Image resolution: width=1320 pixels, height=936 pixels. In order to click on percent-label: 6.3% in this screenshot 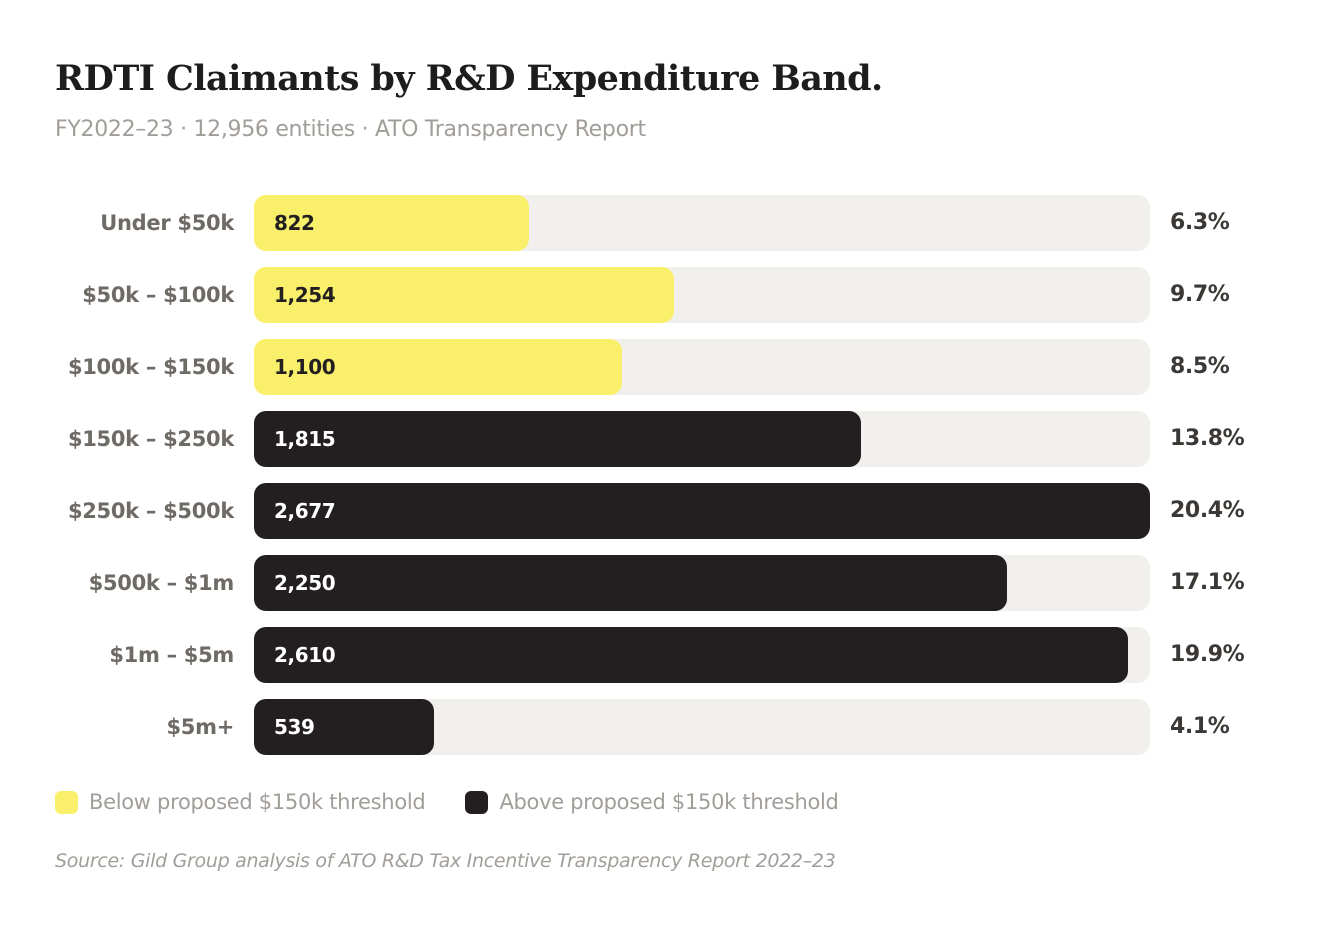, I will do `click(1200, 222)`.